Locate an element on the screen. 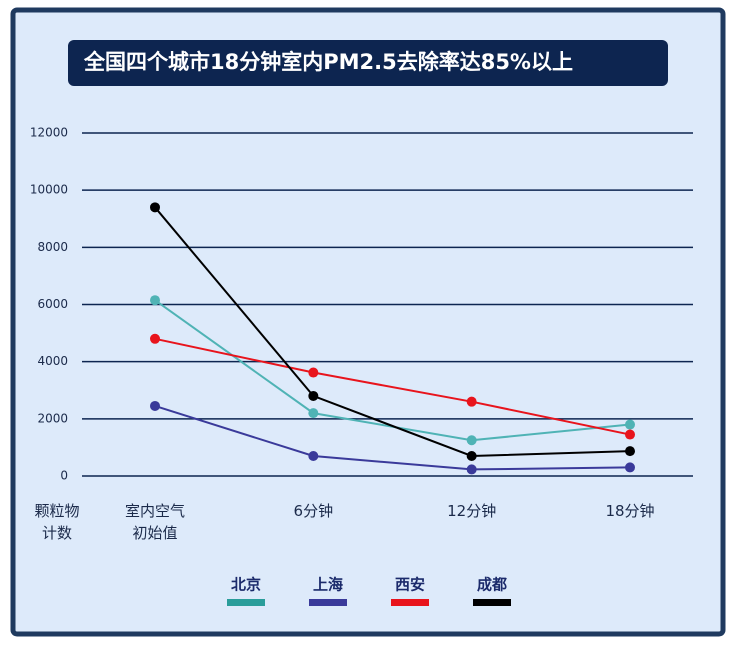  x-tick-label: 6分钟 is located at coordinates (313, 511).